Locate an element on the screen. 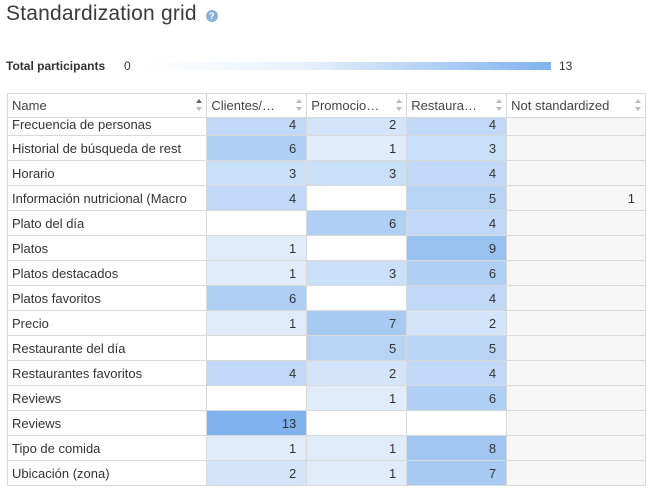  table-row: Restaurantes favoritos 4 2 4 is located at coordinates (327, 373).